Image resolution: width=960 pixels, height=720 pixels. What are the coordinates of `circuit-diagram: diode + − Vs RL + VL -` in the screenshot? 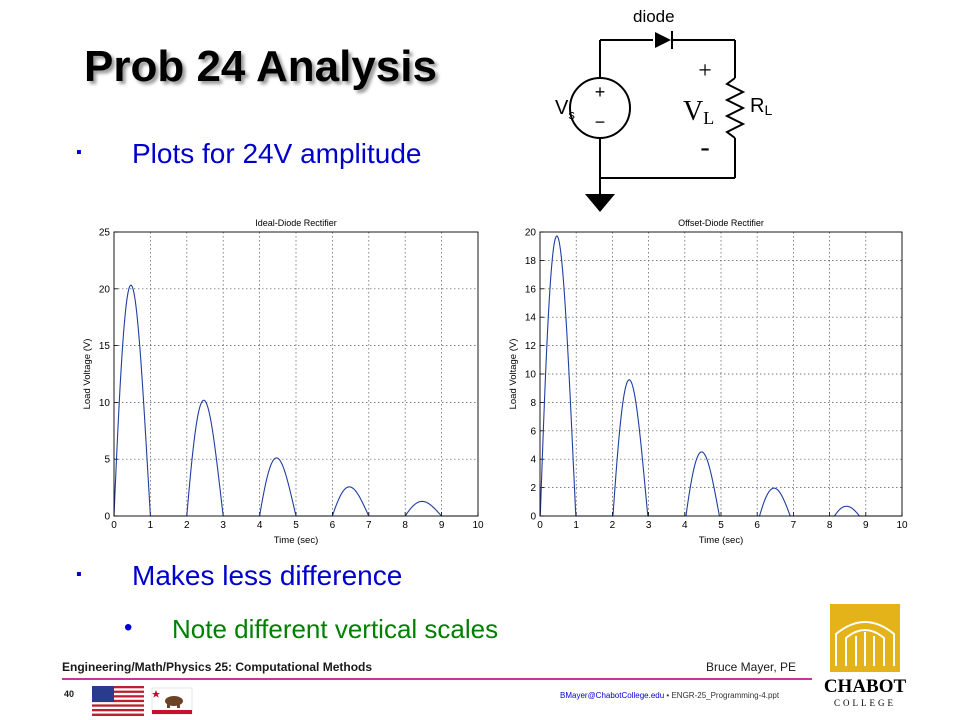 It's located at (663, 109).